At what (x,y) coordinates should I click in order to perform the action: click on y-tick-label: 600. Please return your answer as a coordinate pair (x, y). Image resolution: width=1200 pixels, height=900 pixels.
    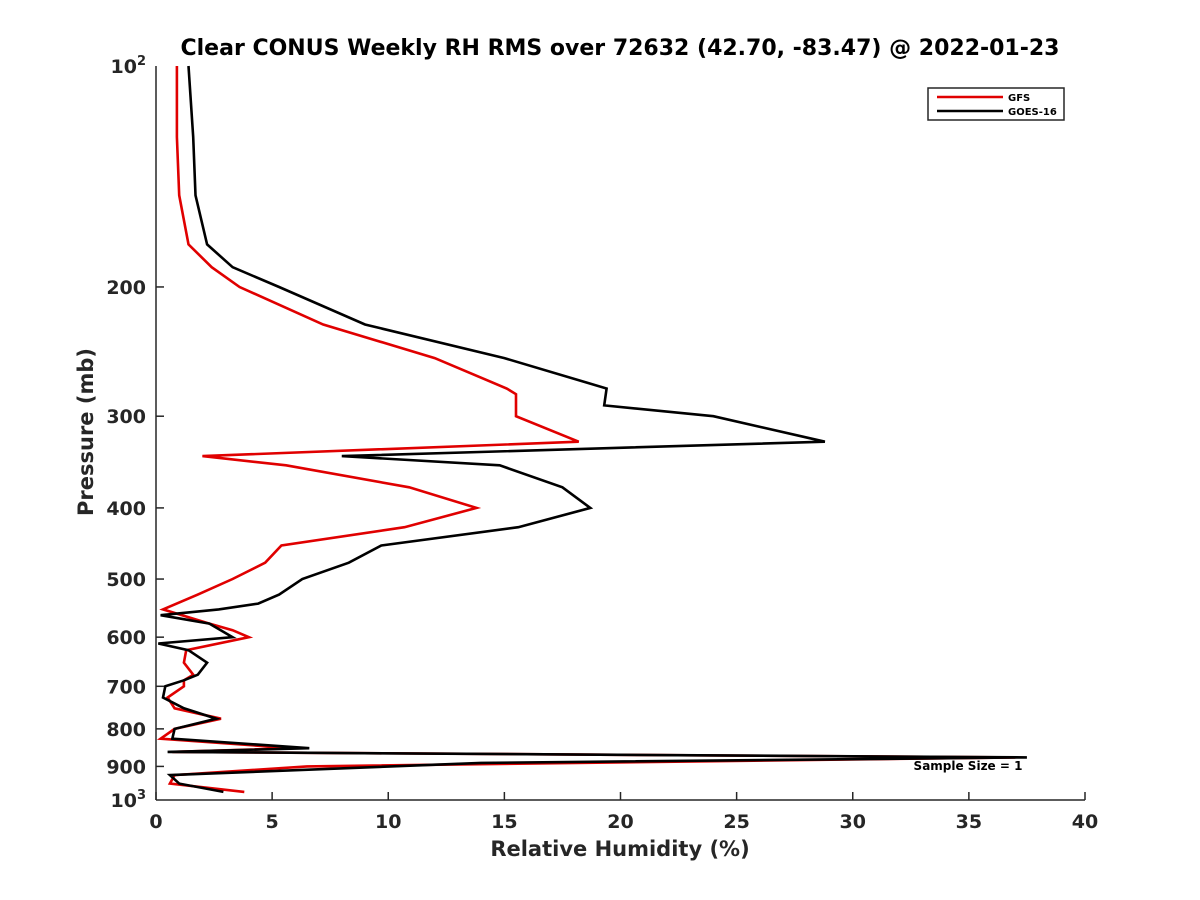
    Looking at the image, I should click on (126, 638).